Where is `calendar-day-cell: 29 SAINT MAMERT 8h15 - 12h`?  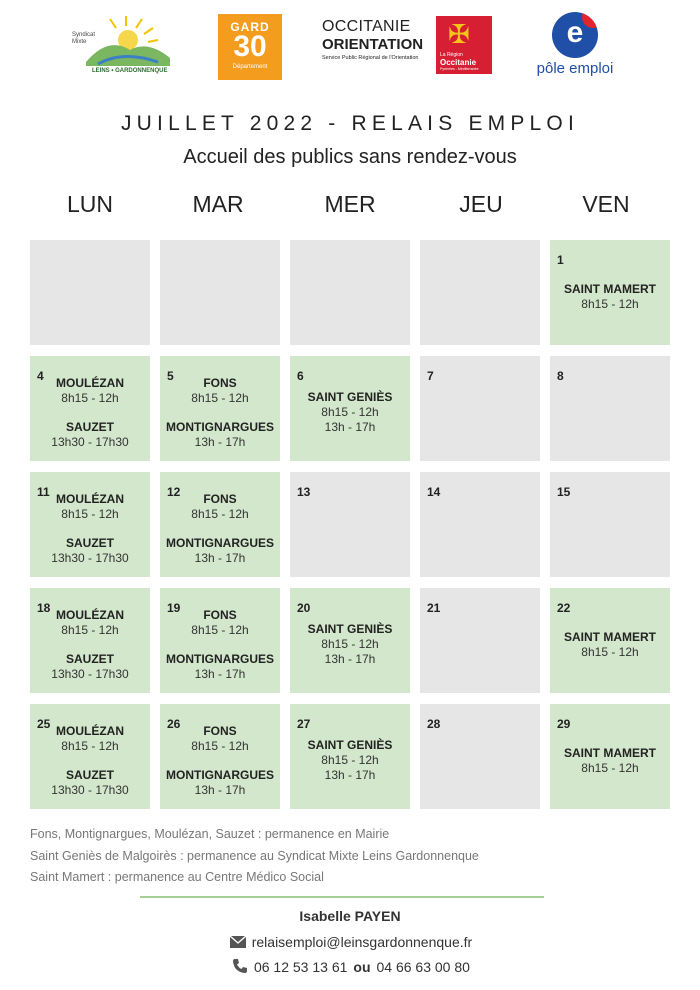 calendar-day-cell: 29 SAINT MAMERT 8h15 - 12h is located at coordinates (610, 756).